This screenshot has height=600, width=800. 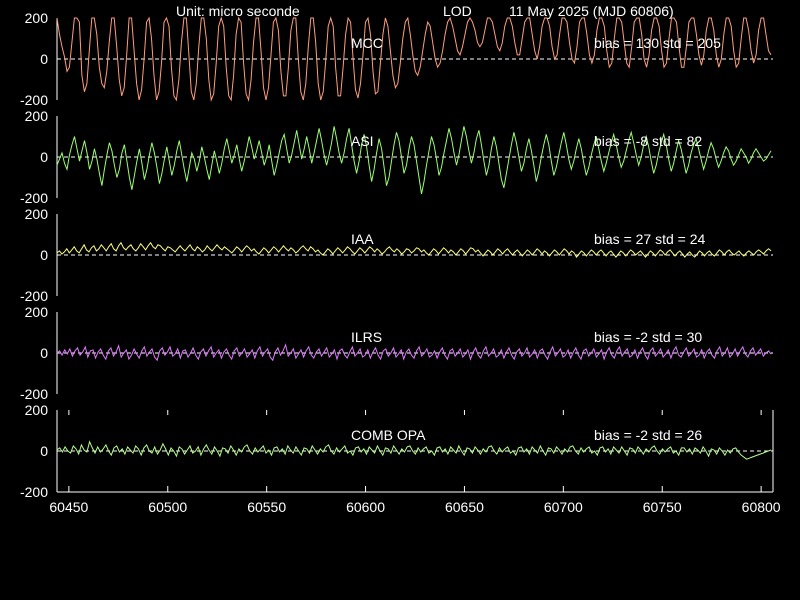 What do you see at coordinates (457, 11) in the screenshot?
I see `quantity-label: LOD` at bounding box center [457, 11].